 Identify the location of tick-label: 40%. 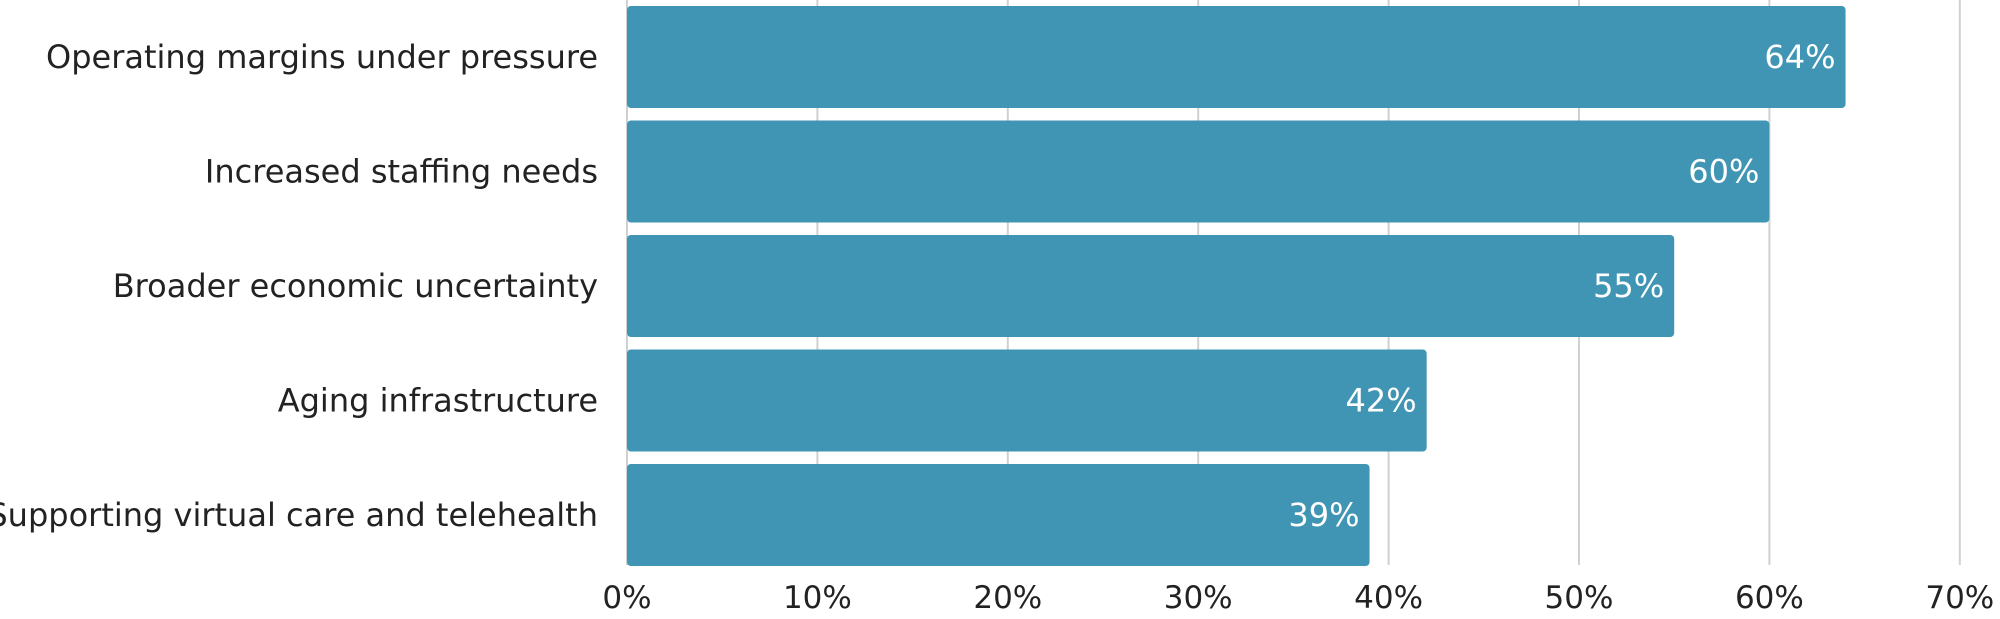
(1388, 598).